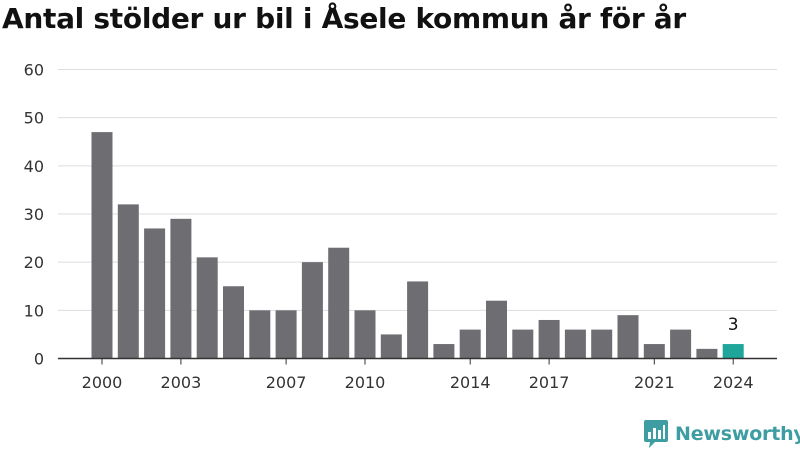  What do you see at coordinates (34, 118) in the screenshot?
I see `y-tick-label: 50` at bounding box center [34, 118].